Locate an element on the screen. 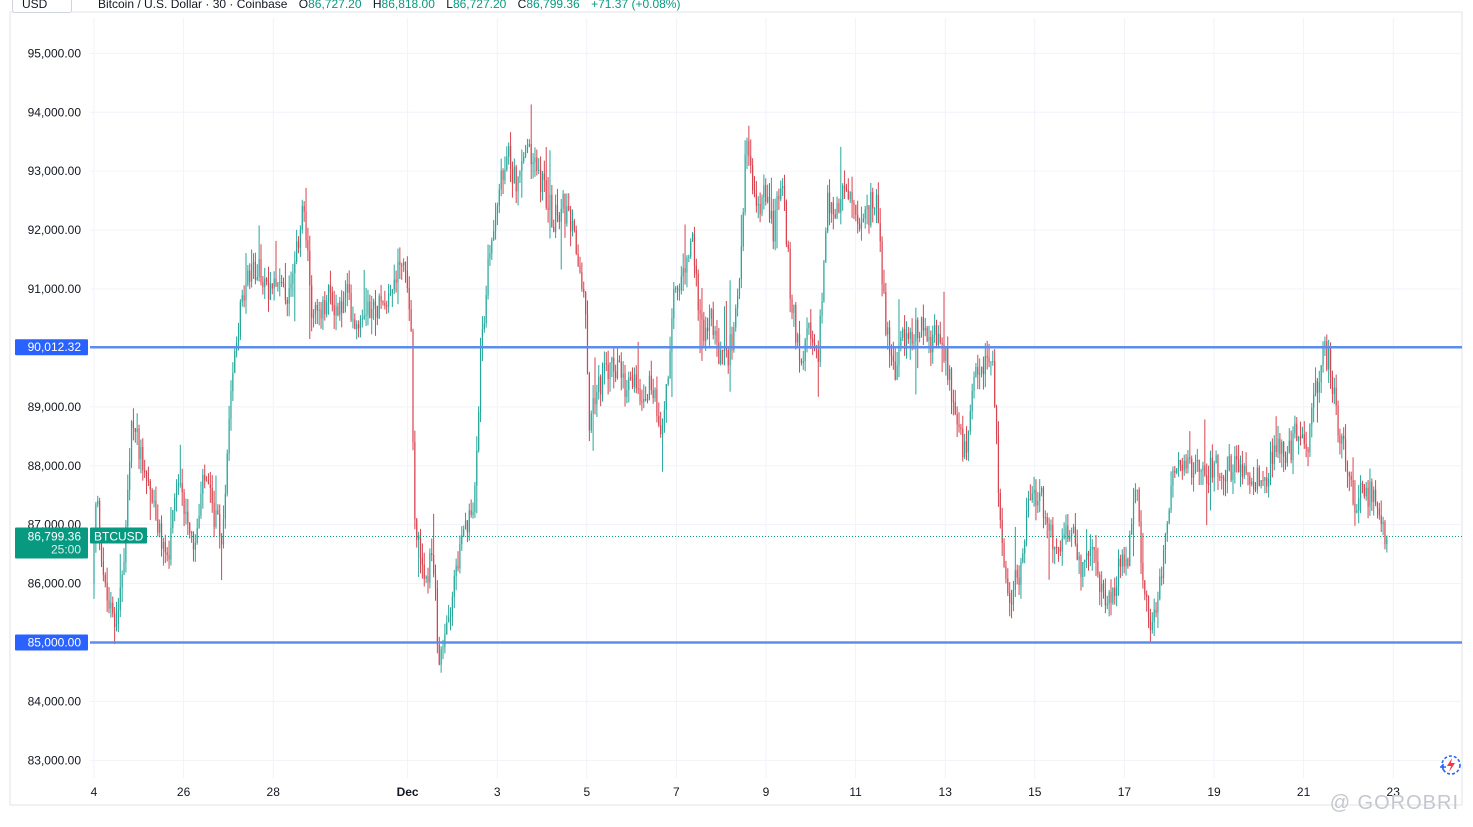  last-price-label: 86,799.36 is located at coordinates (55, 536).